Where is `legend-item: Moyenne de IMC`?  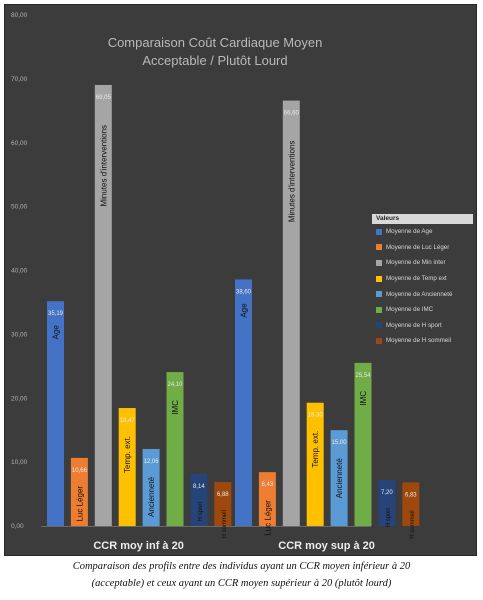 legend-item: Moyenne de IMC is located at coordinates (422, 310).